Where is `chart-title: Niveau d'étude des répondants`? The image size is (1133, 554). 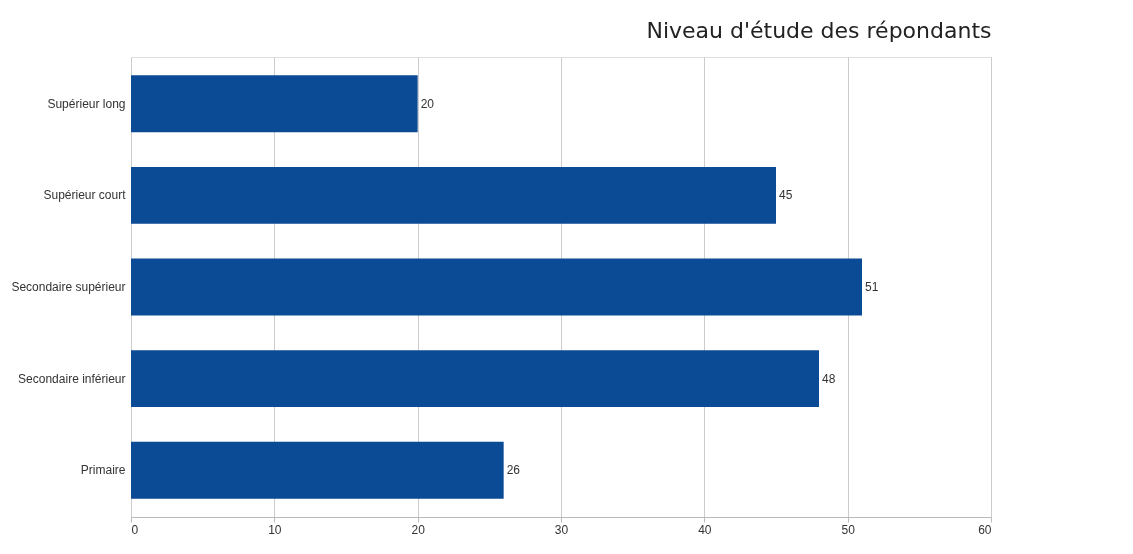
chart-title: Niveau d'étude des répondants is located at coordinates (819, 30).